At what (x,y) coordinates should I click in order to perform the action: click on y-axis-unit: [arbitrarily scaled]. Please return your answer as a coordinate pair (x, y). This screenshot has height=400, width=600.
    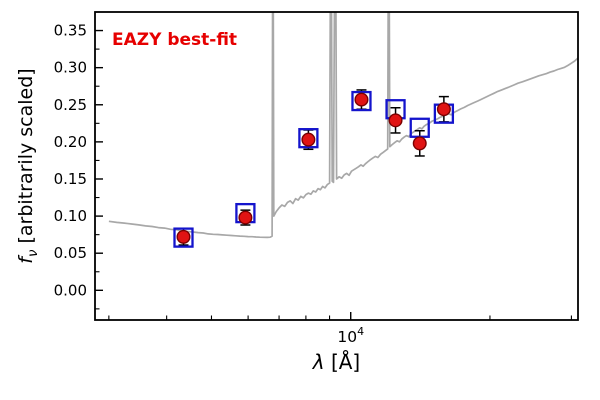
    Looking at the image, I should click on (26, 159).